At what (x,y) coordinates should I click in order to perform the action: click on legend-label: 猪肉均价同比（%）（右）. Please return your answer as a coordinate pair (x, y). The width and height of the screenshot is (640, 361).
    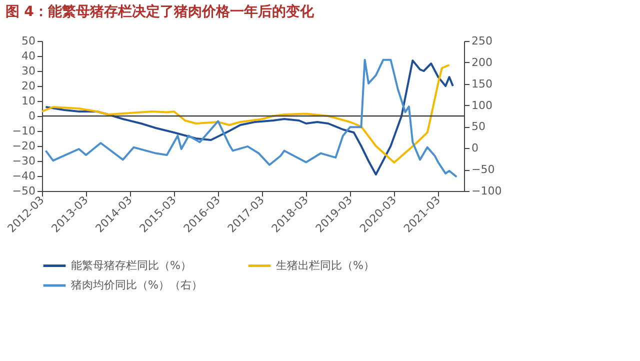
    Looking at the image, I should click on (136, 285).